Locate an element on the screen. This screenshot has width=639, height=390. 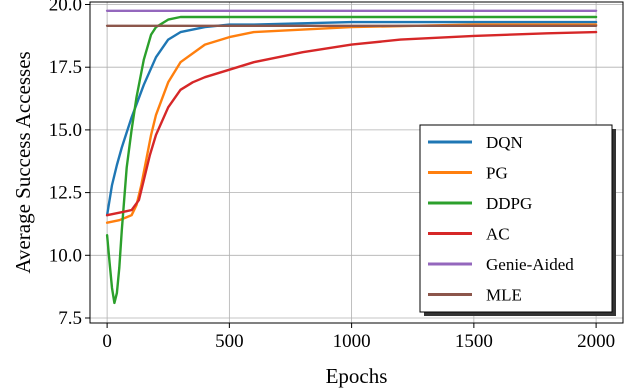
legend-box is located at coordinates (516, 218).